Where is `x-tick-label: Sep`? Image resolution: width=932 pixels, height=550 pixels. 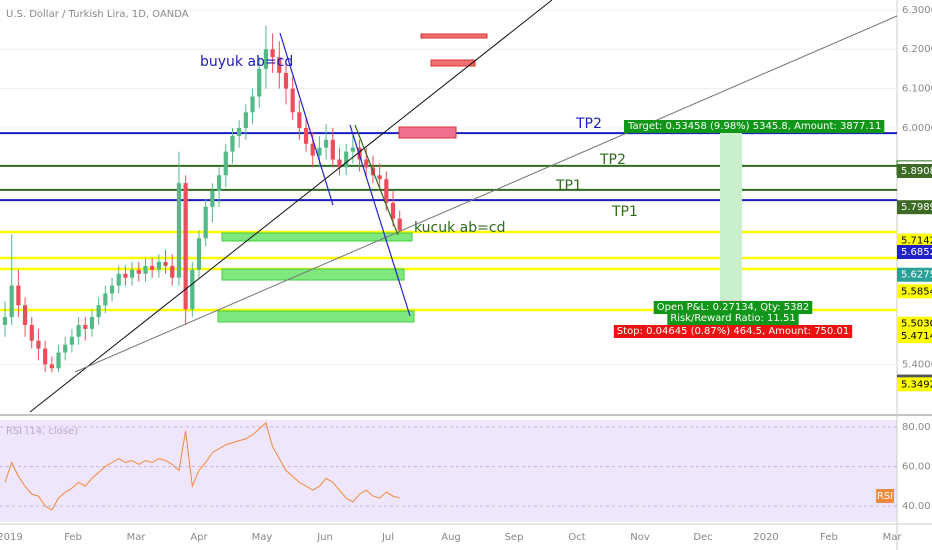 x-tick-label: Sep is located at coordinates (514, 537).